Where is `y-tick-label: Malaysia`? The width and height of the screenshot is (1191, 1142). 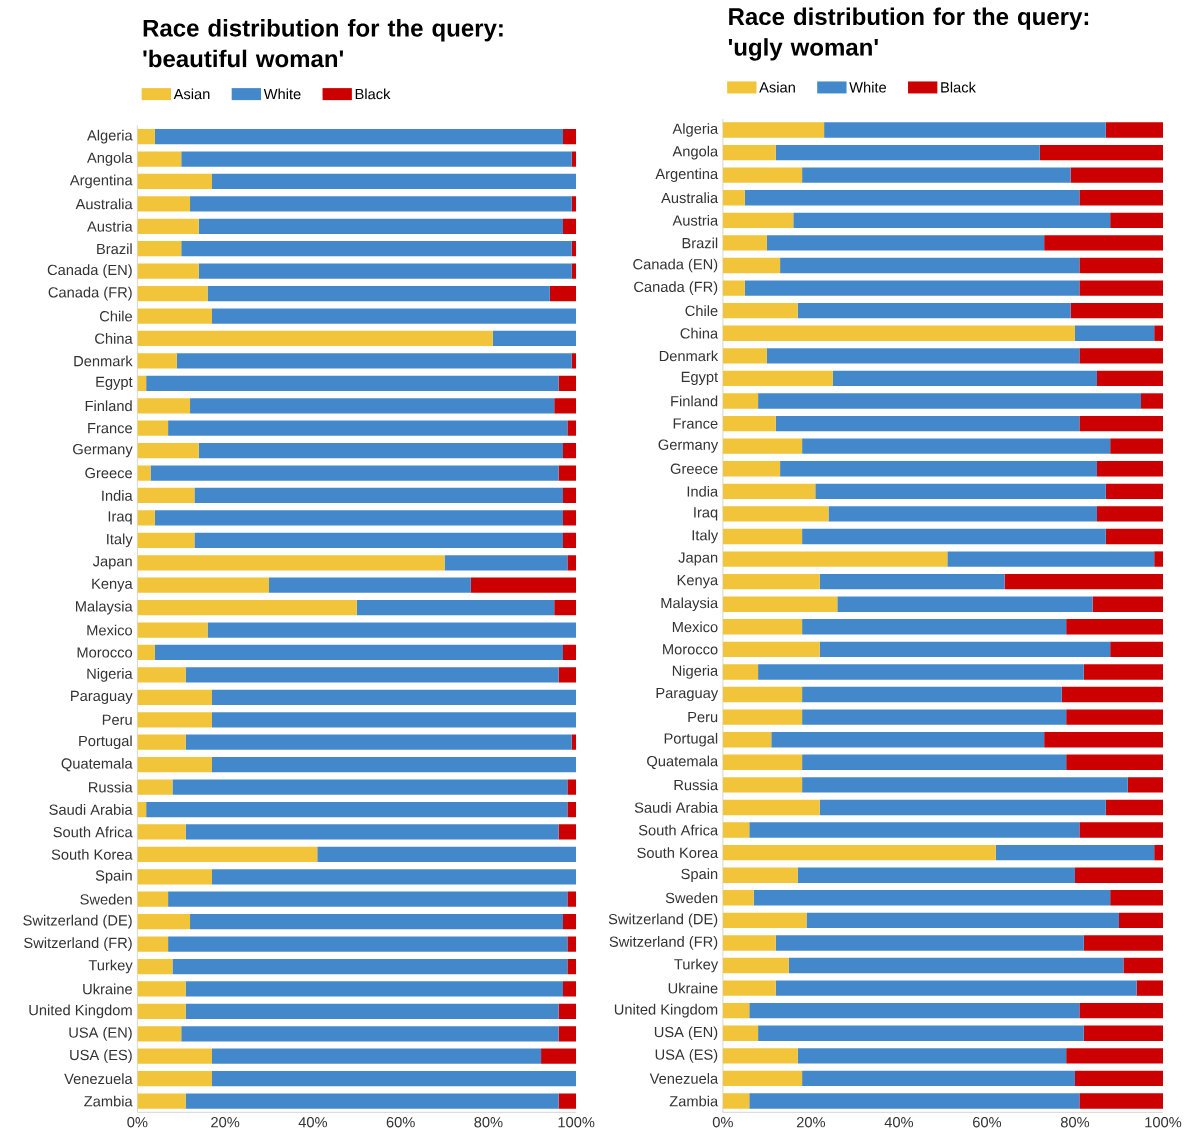 y-tick-label: Malaysia is located at coordinates (104, 607).